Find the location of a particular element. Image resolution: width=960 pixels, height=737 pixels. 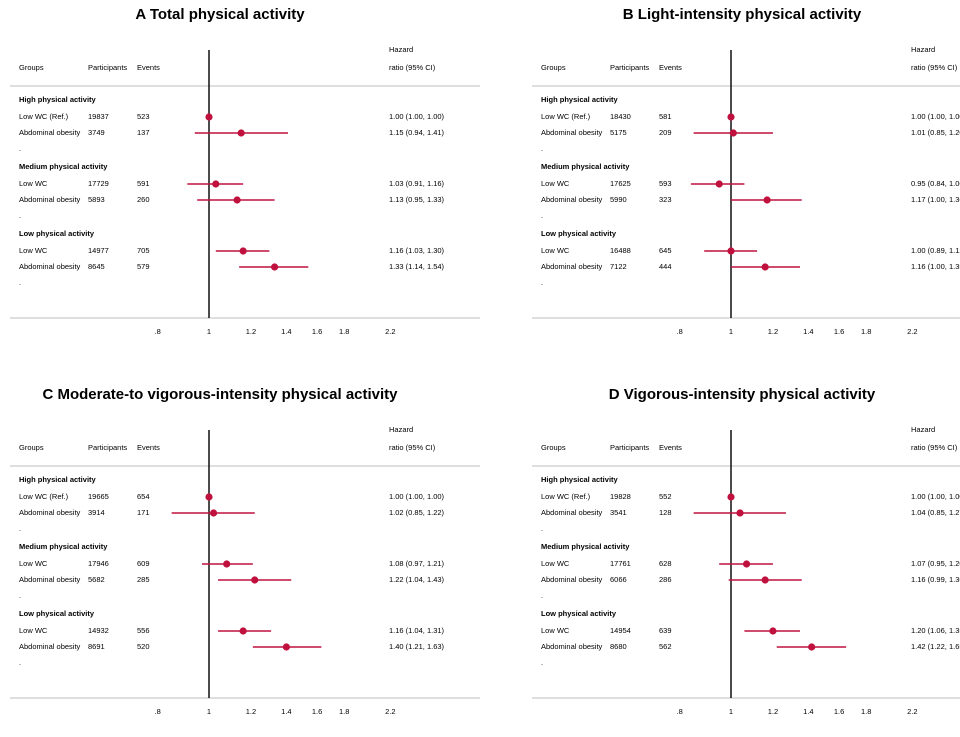

header-hazard: Hazard is located at coordinates (923, 429).